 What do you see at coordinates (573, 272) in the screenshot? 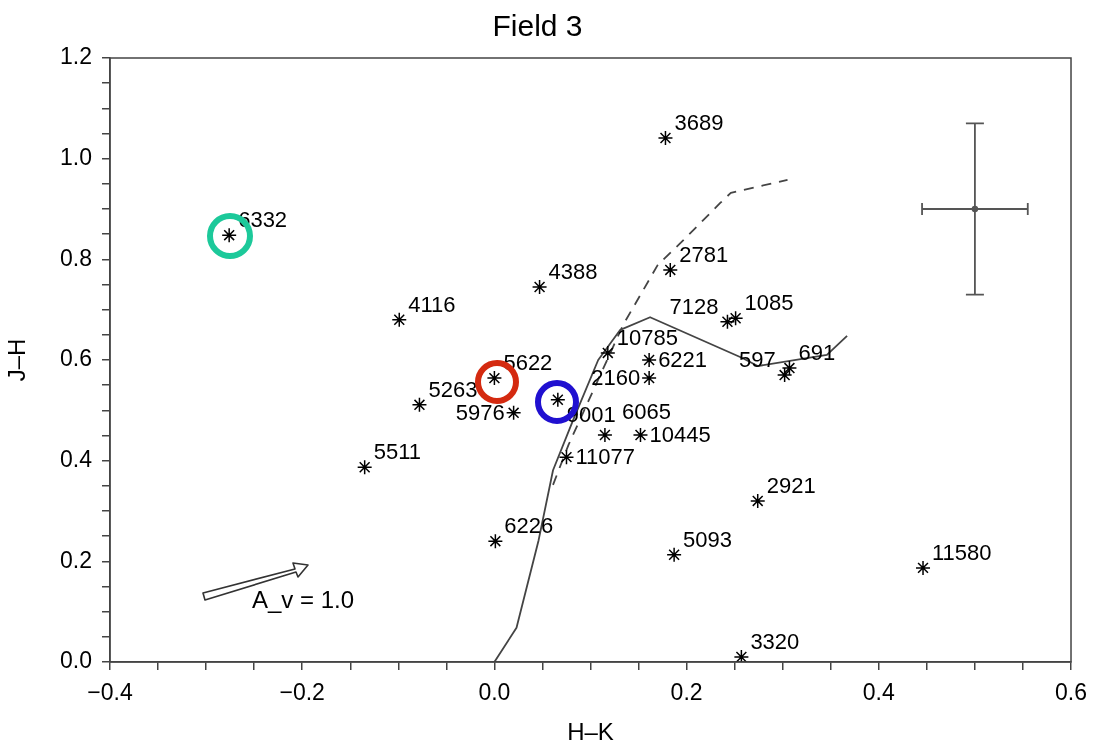
I see `annotation: 4388` at bounding box center [573, 272].